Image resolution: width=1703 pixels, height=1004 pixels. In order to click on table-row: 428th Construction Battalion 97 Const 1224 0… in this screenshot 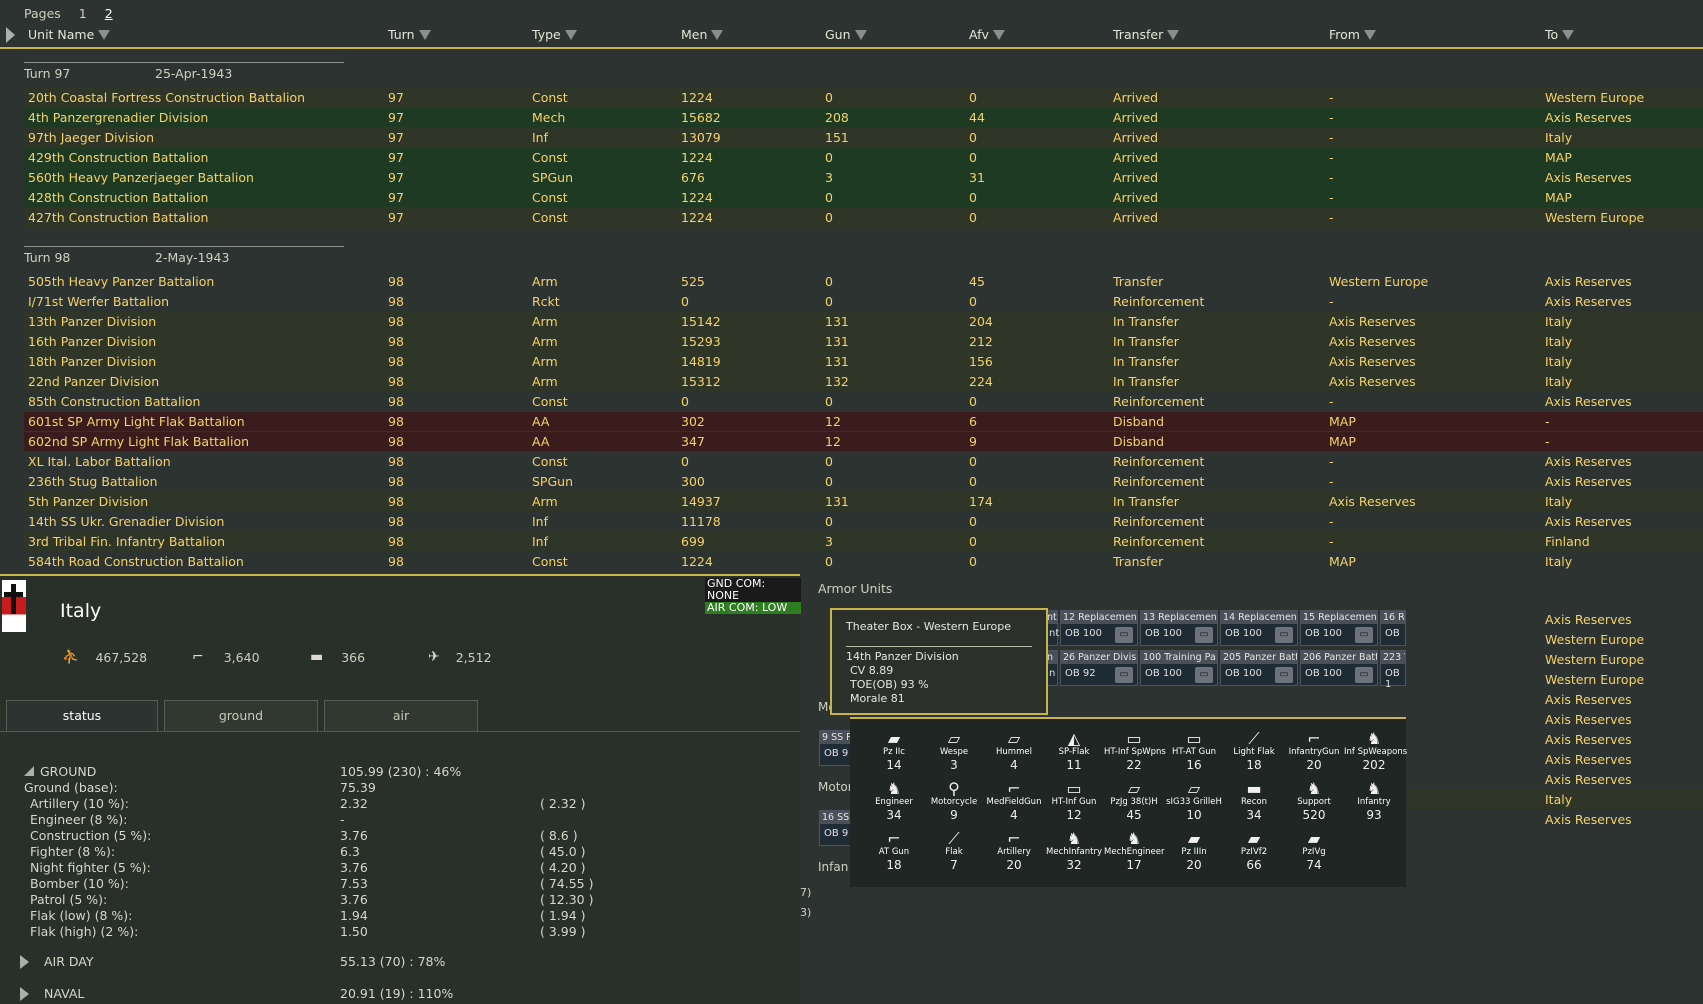, I will do `click(863, 197)`.